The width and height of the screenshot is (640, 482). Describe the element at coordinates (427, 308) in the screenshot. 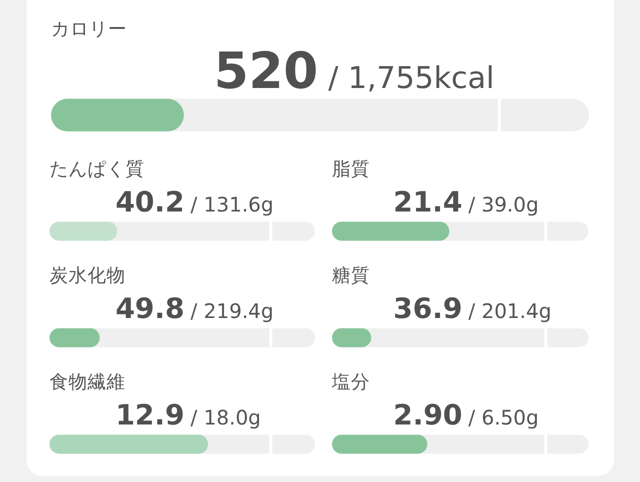

I see `data-label: 36.9` at that location.